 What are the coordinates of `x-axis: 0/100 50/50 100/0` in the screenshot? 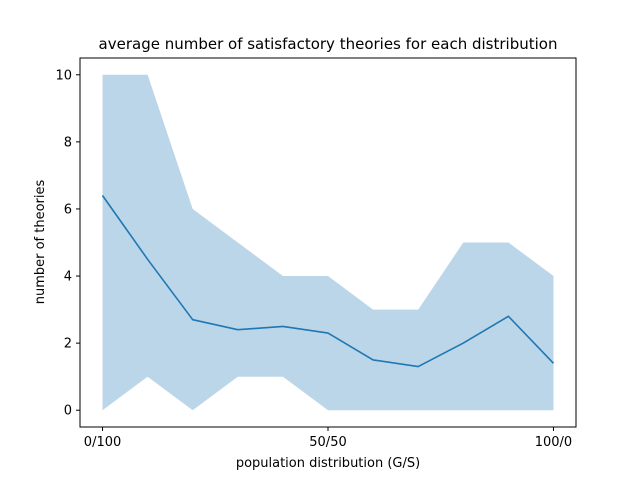 It's located at (328, 438).